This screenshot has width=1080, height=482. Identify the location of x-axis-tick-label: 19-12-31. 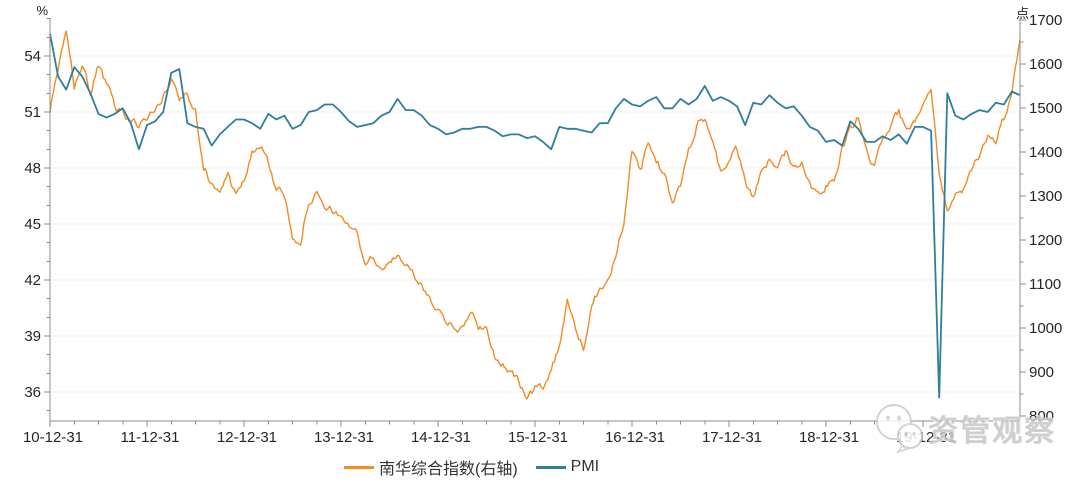
(926, 437).